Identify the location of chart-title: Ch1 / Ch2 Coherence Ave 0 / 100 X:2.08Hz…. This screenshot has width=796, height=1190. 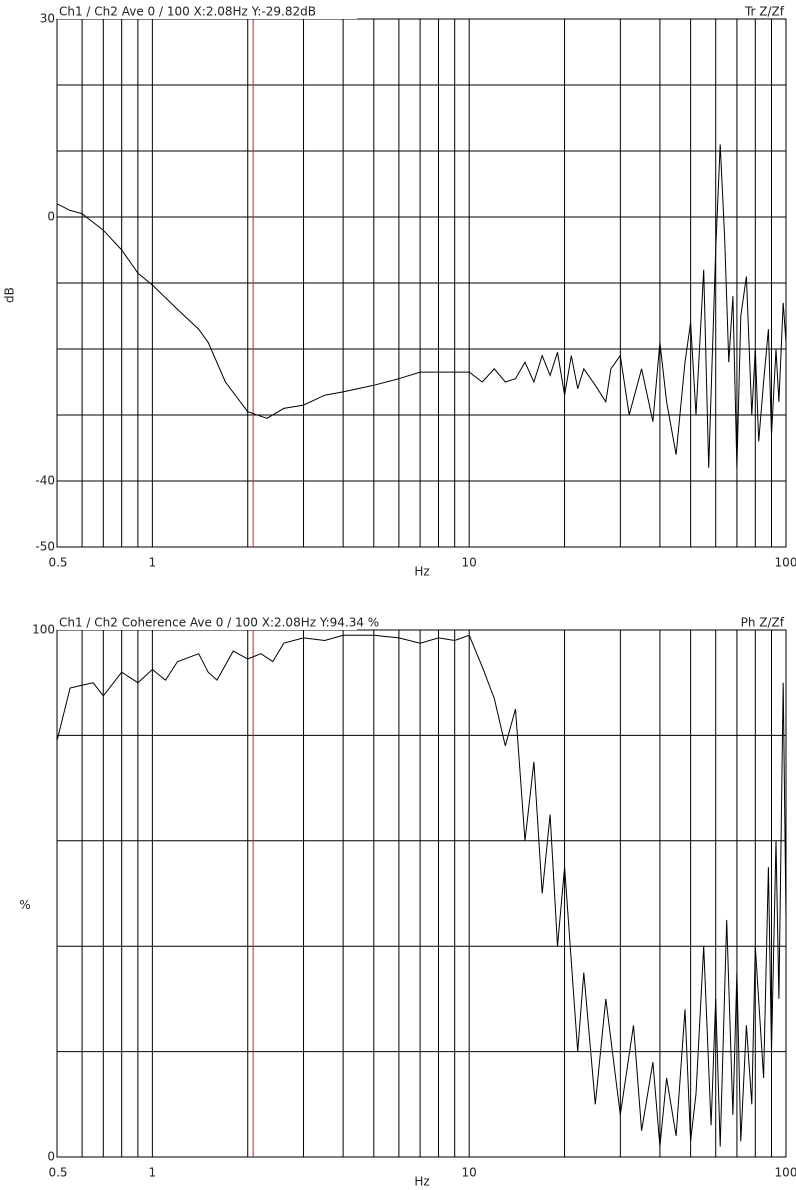
(219, 623).